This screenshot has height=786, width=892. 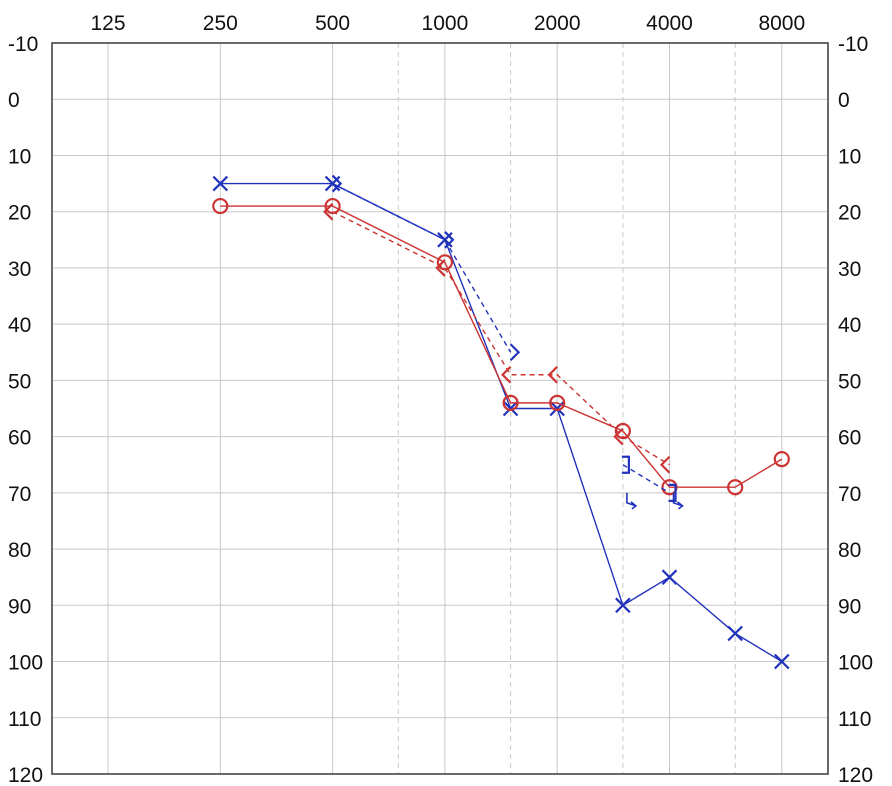 What do you see at coordinates (849, 269) in the screenshot?
I see `y-tick-label-right: 30` at bounding box center [849, 269].